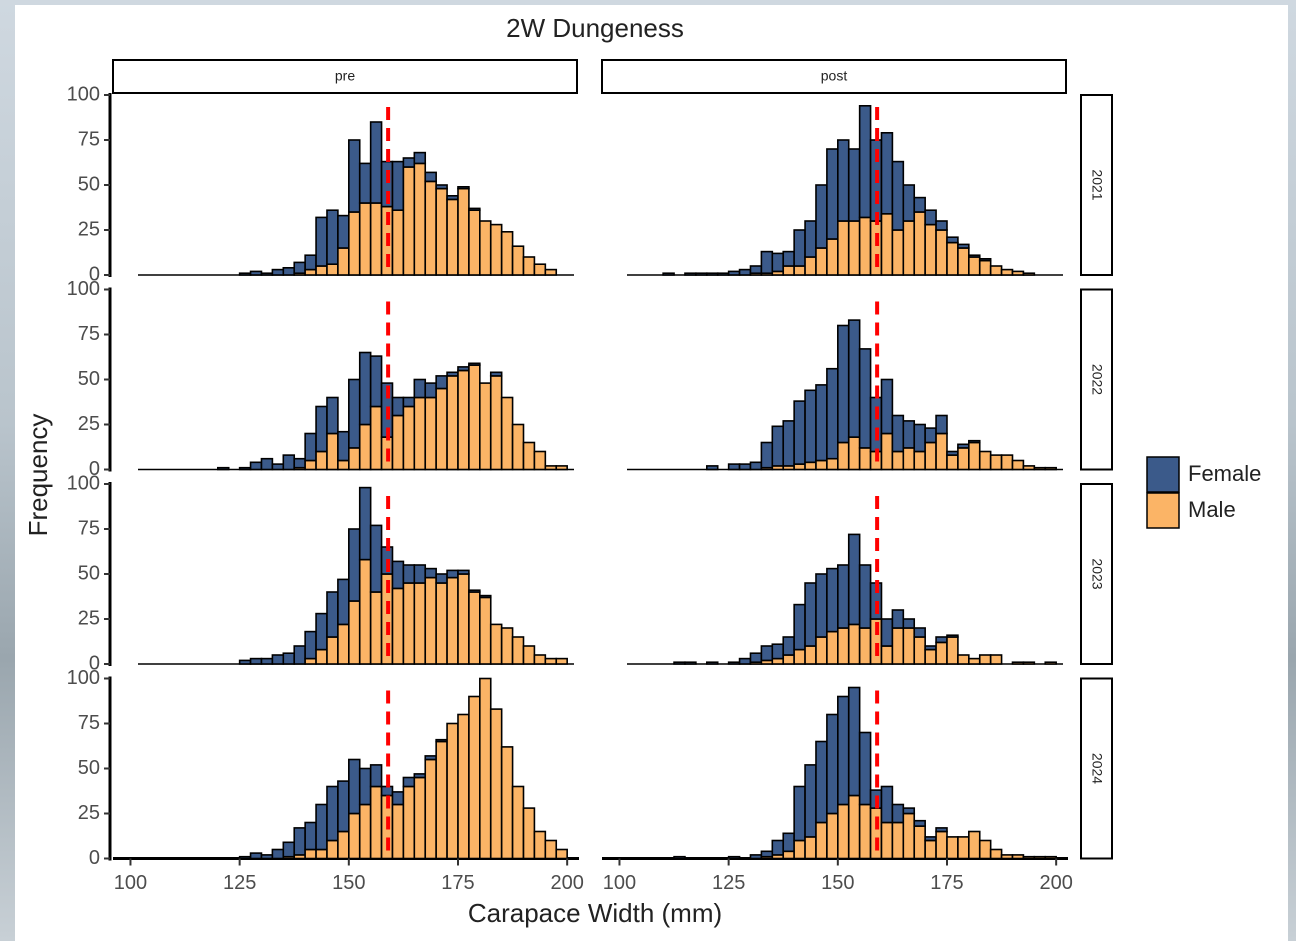 The width and height of the screenshot is (1296, 941). I want to click on x-tick-label: 175, so click(457, 883).